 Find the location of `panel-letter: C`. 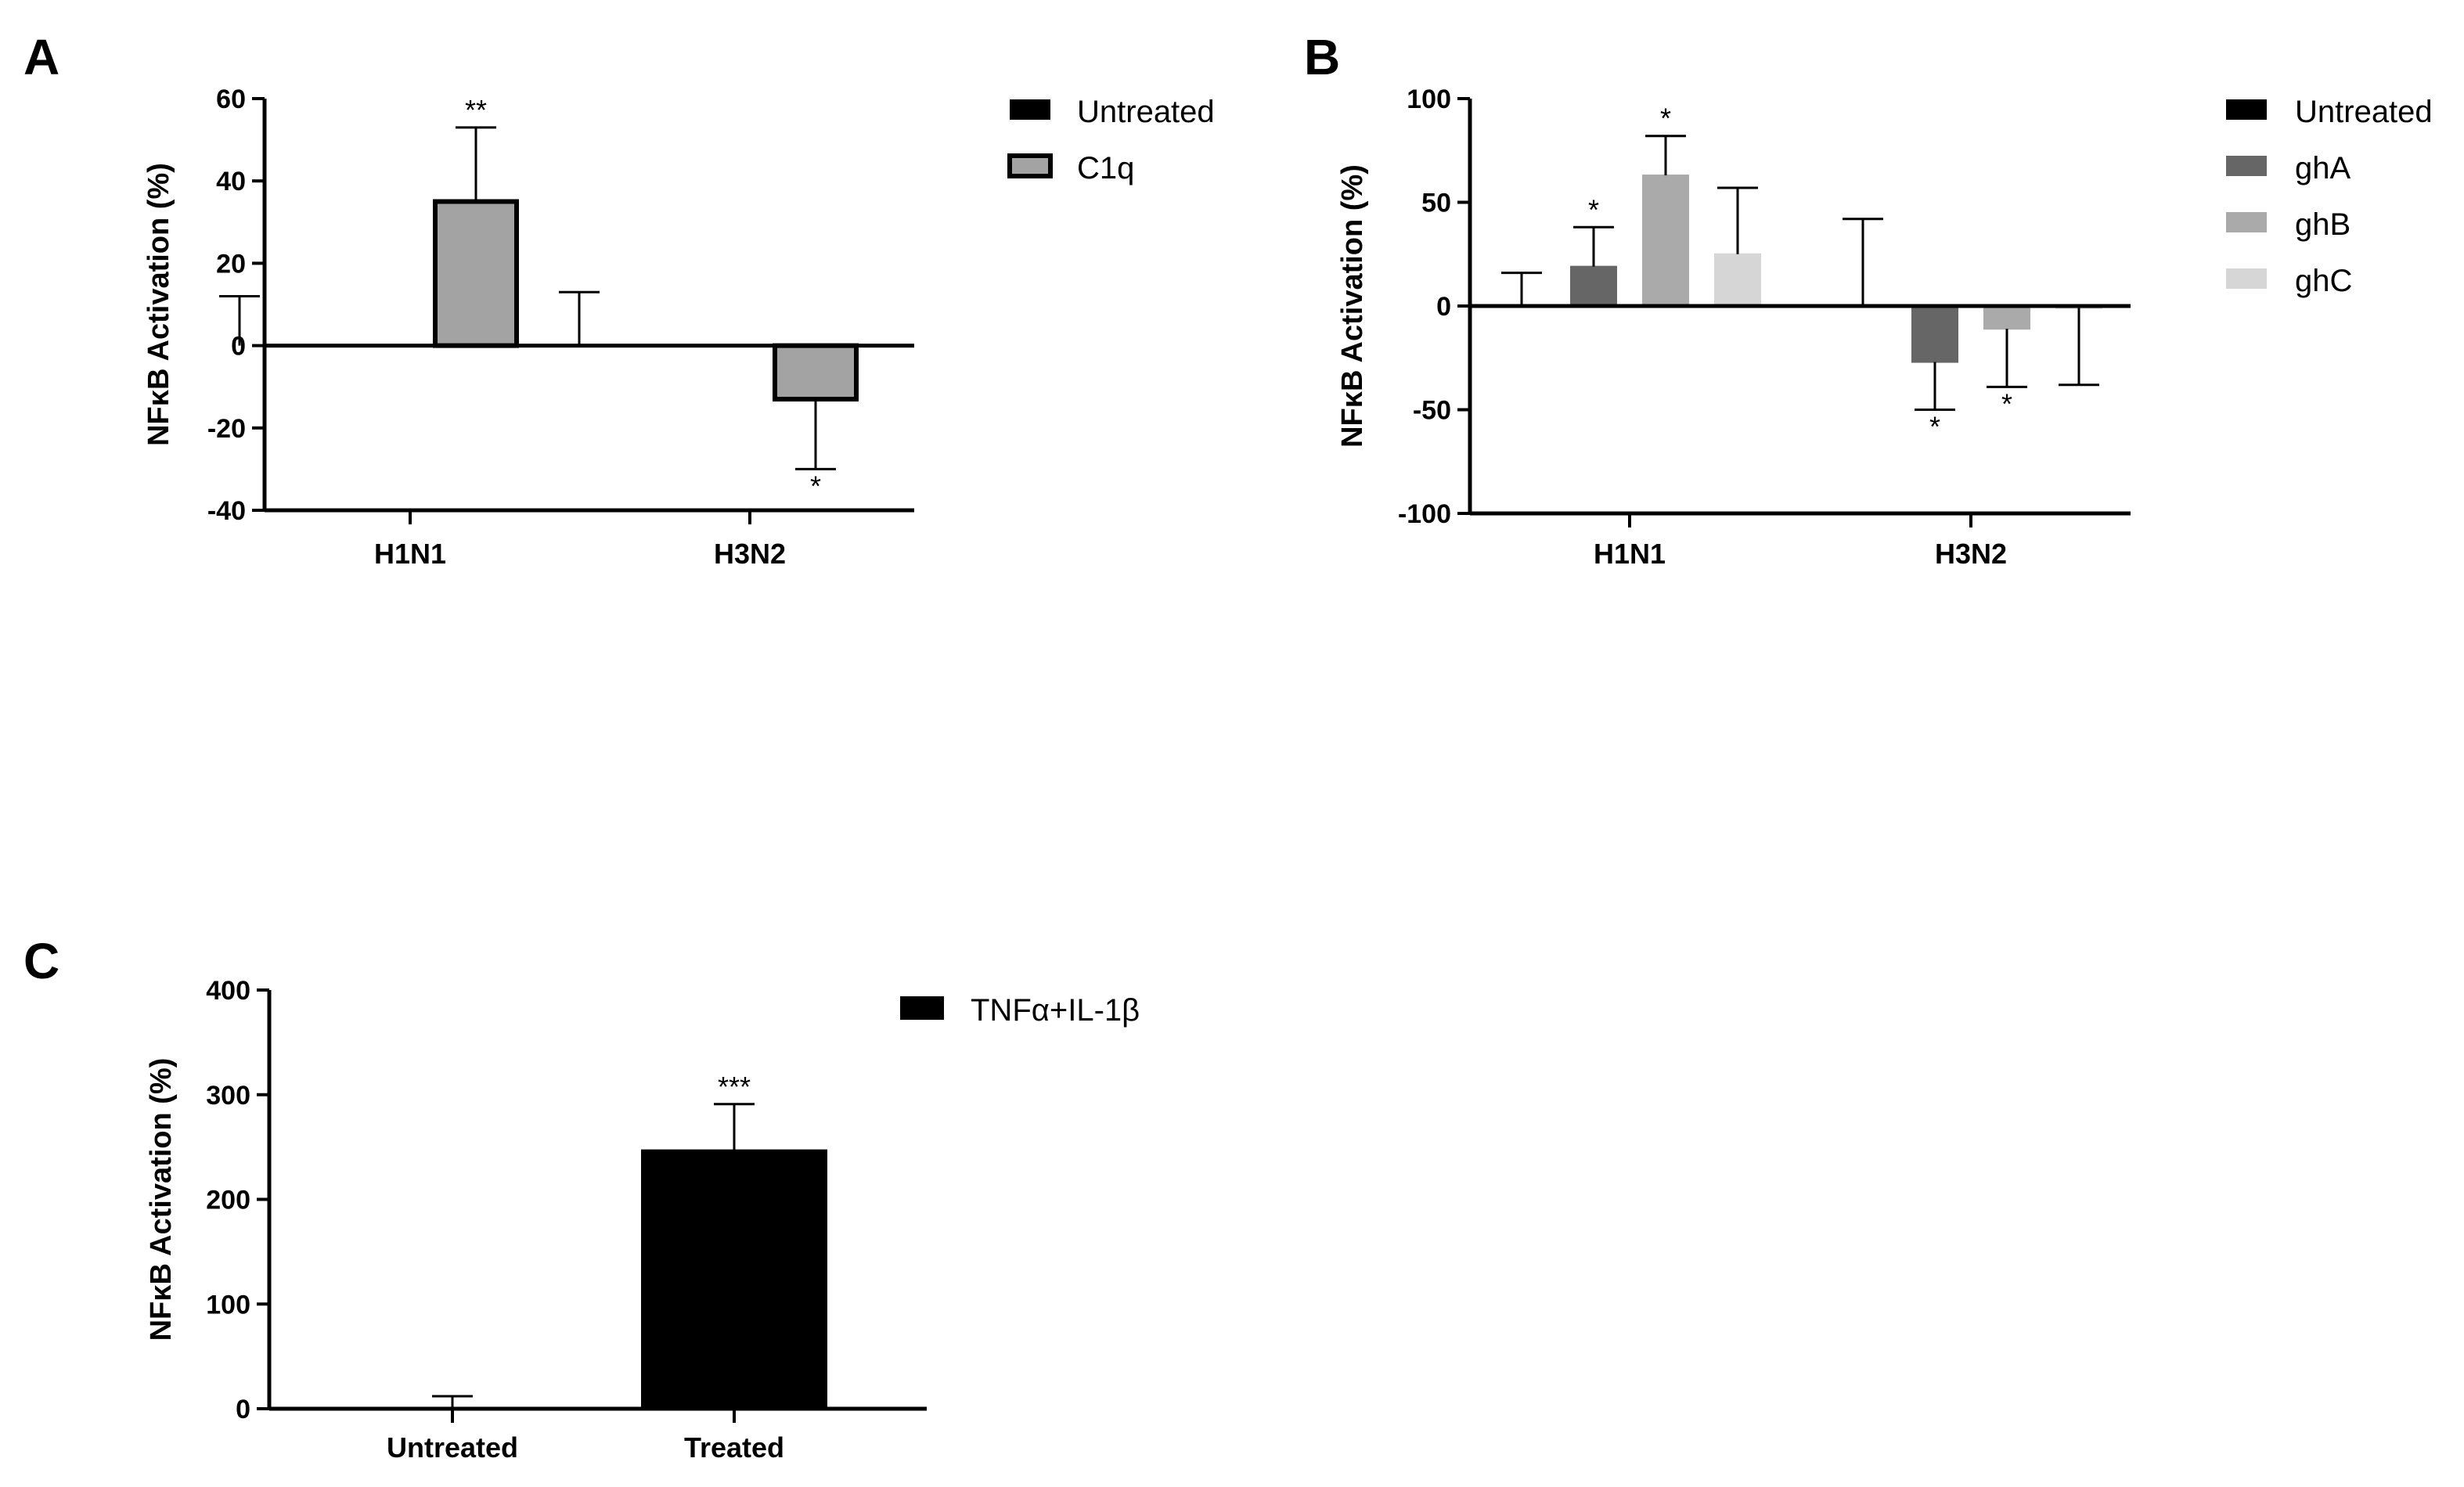

panel-letter: C is located at coordinates (41, 961).